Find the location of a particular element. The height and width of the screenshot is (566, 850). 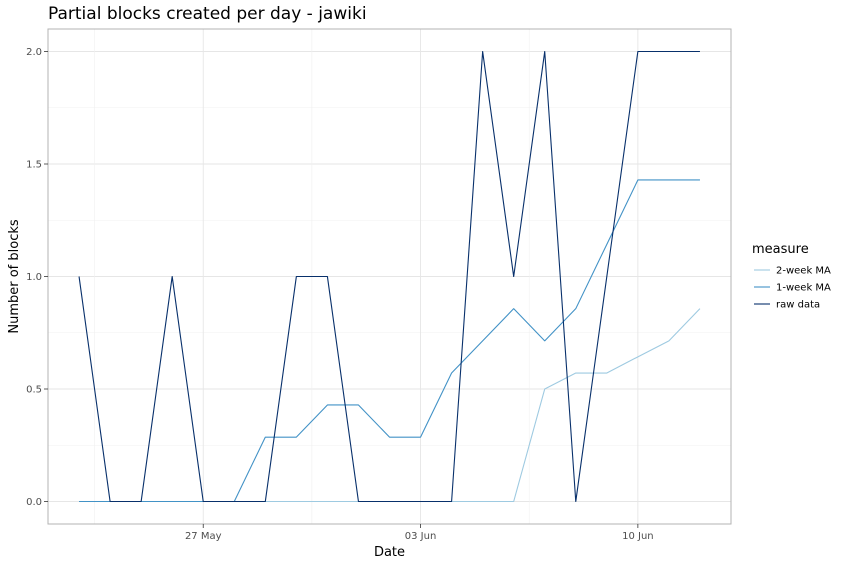

x-axis: 27 May 03 Jun 10 Jun is located at coordinates (419, 533).